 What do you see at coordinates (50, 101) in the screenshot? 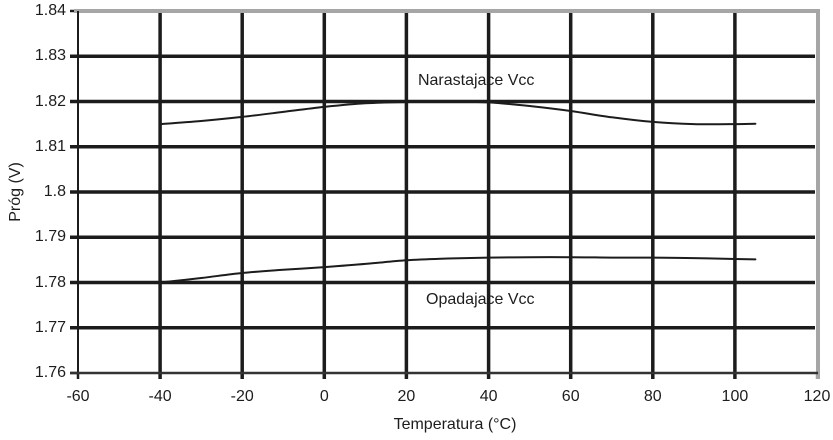
I see `y-tick-label: 1.82` at bounding box center [50, 101].